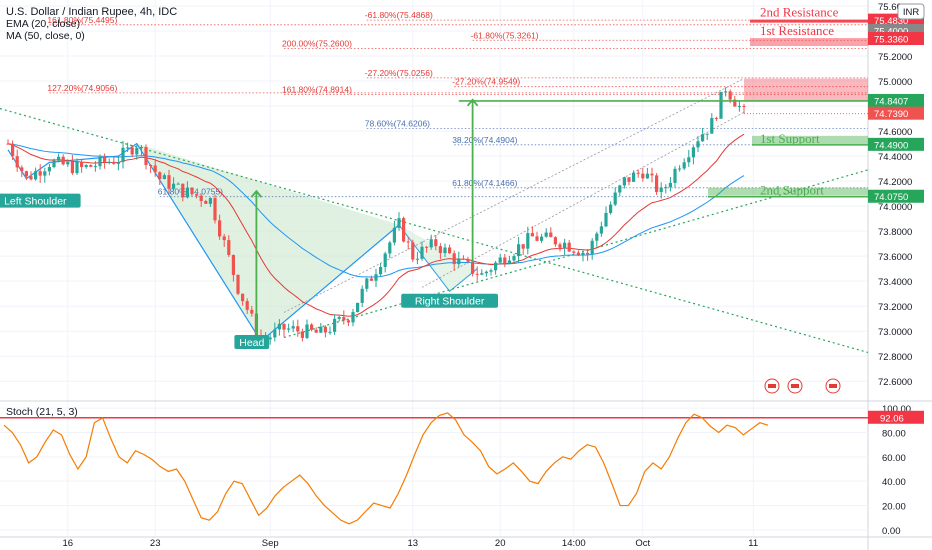 The width and height of the screenshot is (932, 550). I want to click on level-label: 2nd Resistance, so click(799, 12).